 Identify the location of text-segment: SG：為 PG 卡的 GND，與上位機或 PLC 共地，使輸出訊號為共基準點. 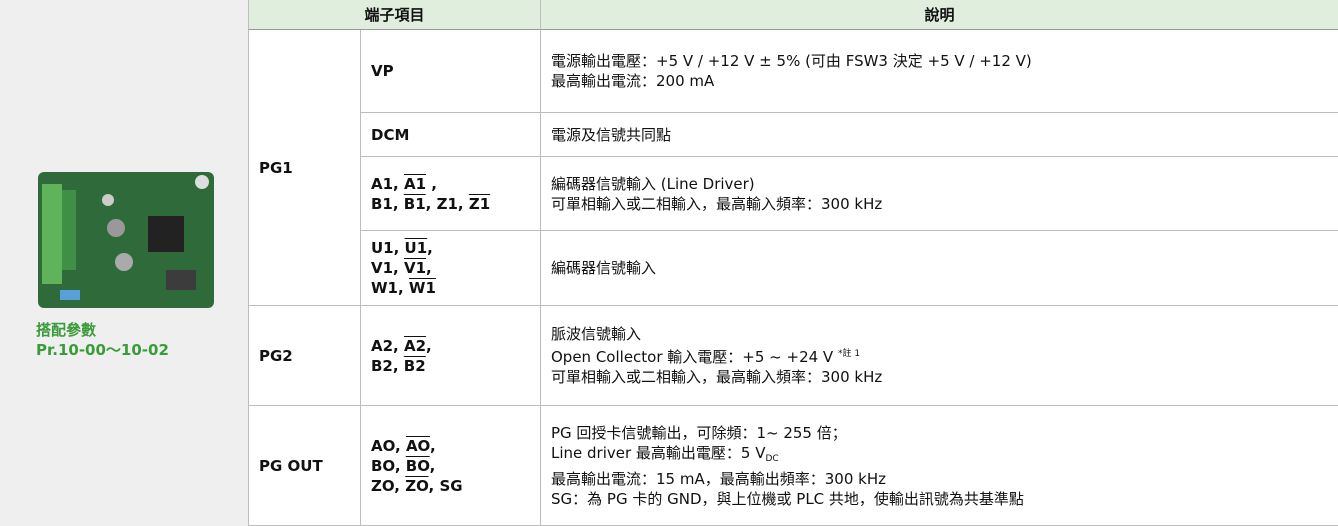
(787, 498).